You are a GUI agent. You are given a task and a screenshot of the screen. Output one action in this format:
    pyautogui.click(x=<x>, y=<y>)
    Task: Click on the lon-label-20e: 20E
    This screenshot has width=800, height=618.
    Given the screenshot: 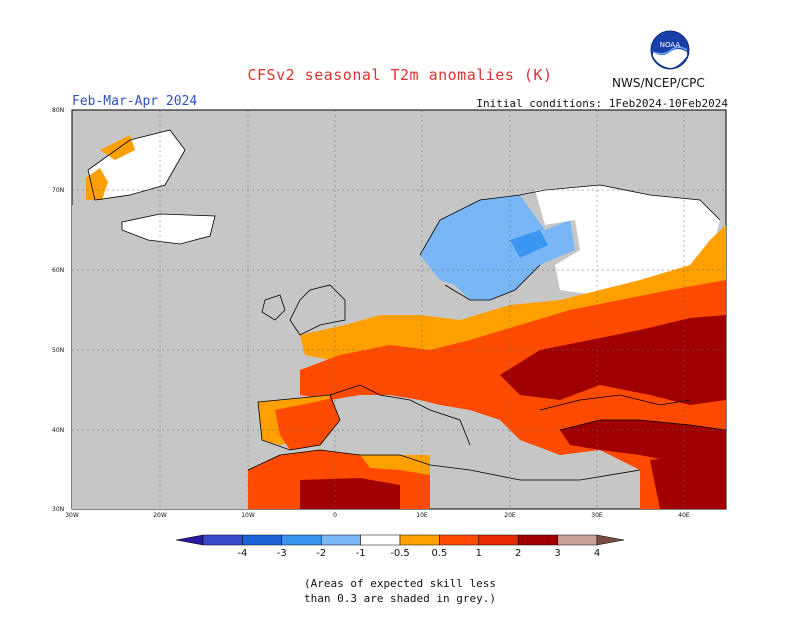 What is the action you would take?
    pyautogui.click(x=510, y=515)
    